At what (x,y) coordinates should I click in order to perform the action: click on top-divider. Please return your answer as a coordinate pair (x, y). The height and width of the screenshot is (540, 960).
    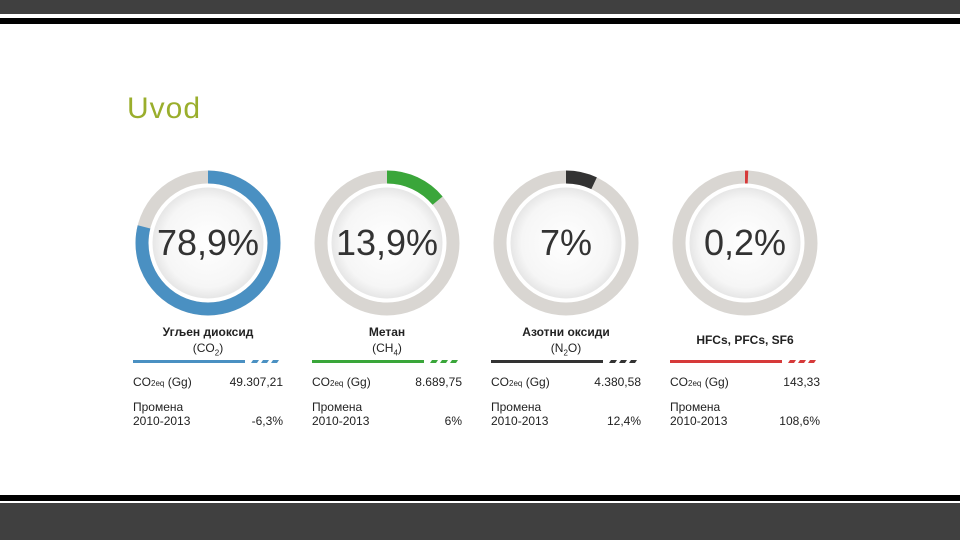
    Looking at the image, I should click on (480, 21).